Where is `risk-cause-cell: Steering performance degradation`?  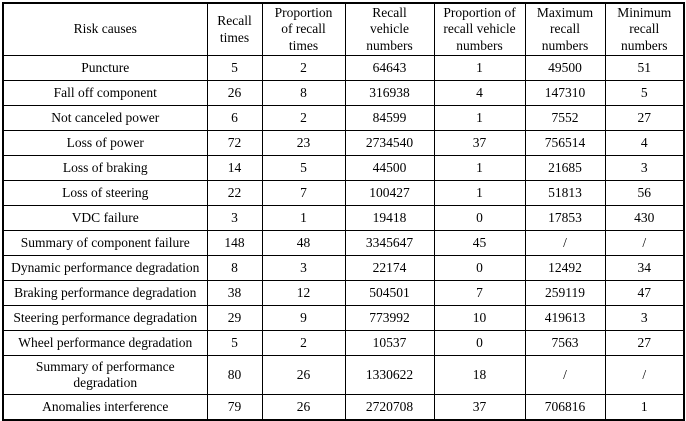
risk-cause-cell: Steering performance degradation is located at coordinates (105, 318).